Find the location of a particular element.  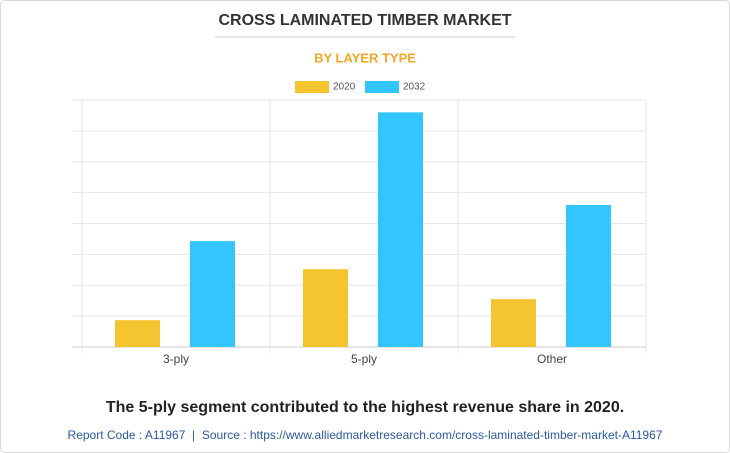

x-tick-label: Other is located at coordinates (552, 359).